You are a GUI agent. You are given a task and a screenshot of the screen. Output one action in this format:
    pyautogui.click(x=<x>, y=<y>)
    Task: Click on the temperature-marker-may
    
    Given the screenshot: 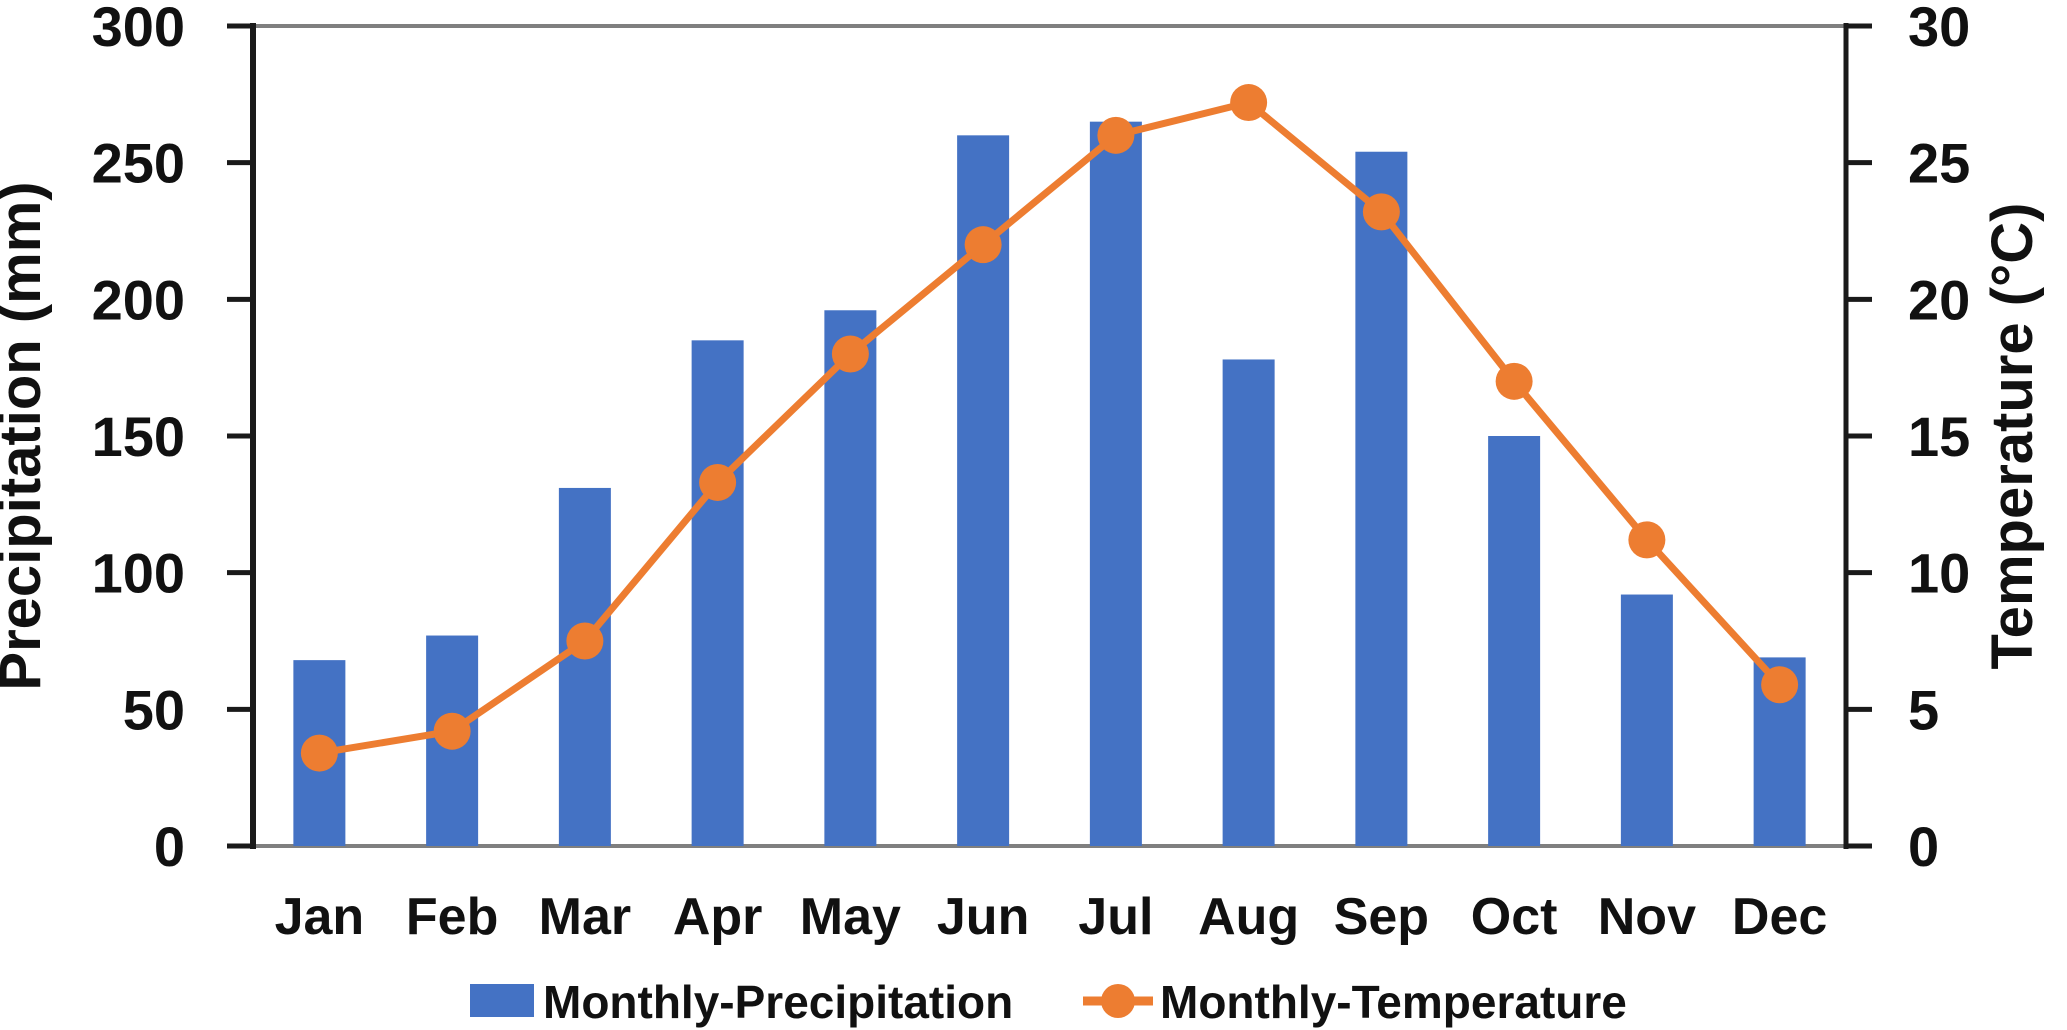 What is the action you would take?
    pyautogui.click(x=850, y=354)
    